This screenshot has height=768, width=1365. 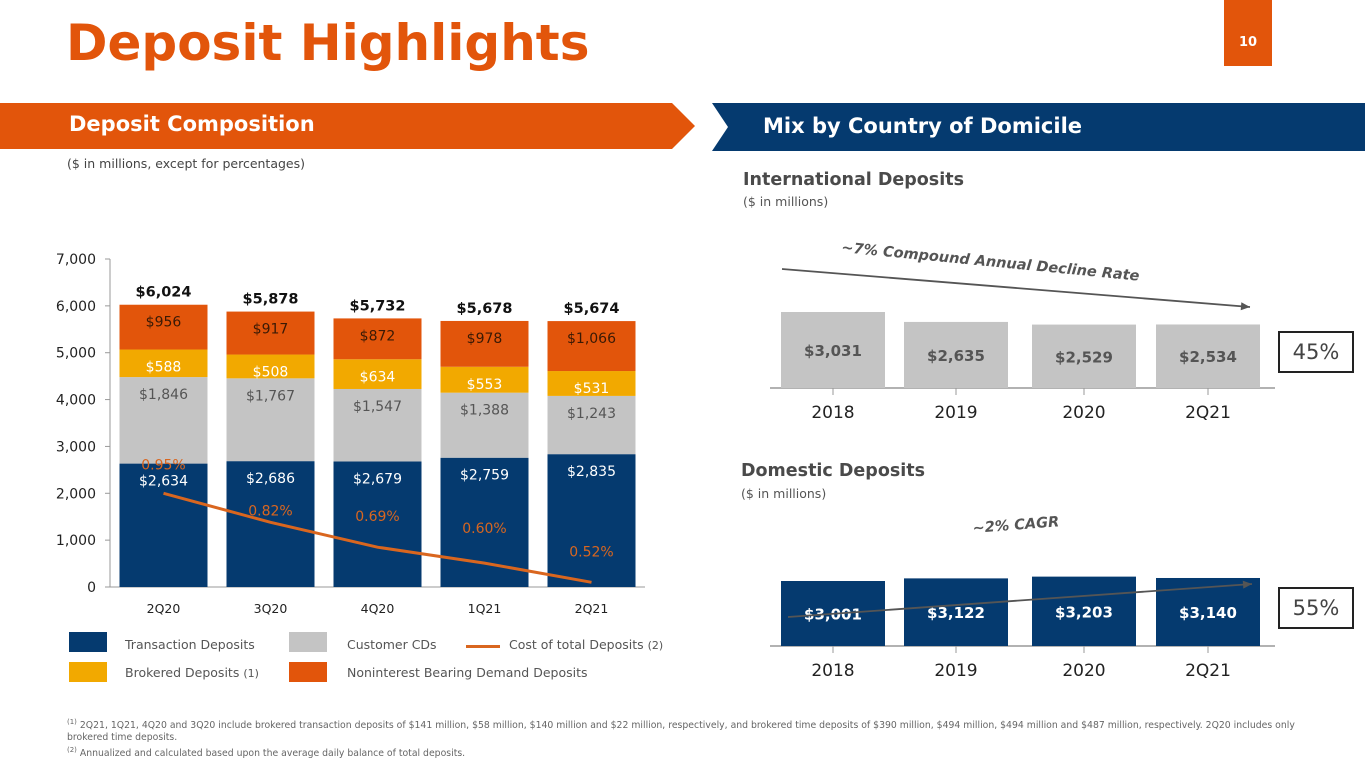 What do you see at coordinates (378, 377) in the screenshot?
I see `bar-value-label: $634` at bounding box center [378, 377].